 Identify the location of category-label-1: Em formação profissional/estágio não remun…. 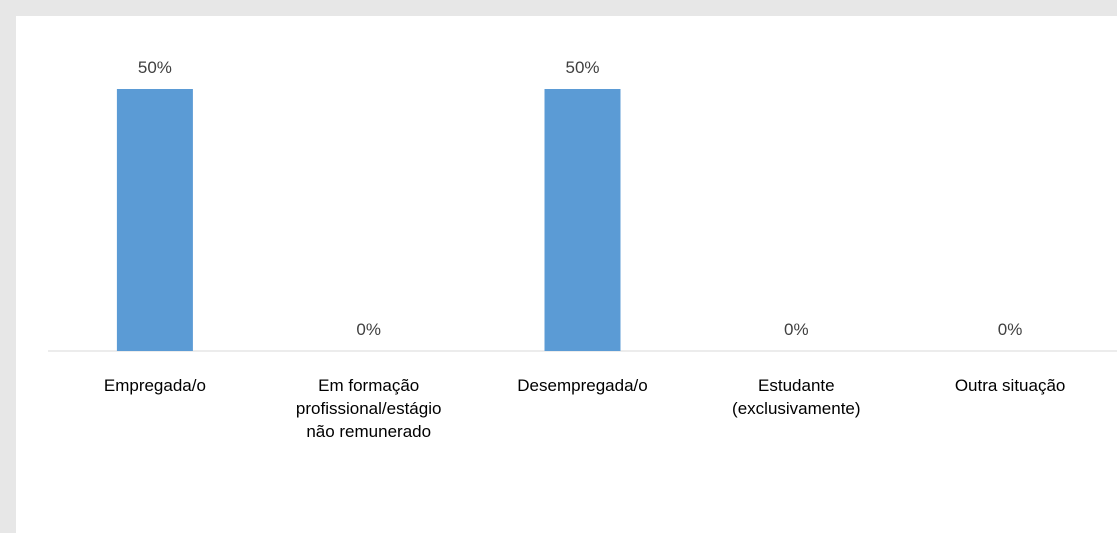
(369, 408).